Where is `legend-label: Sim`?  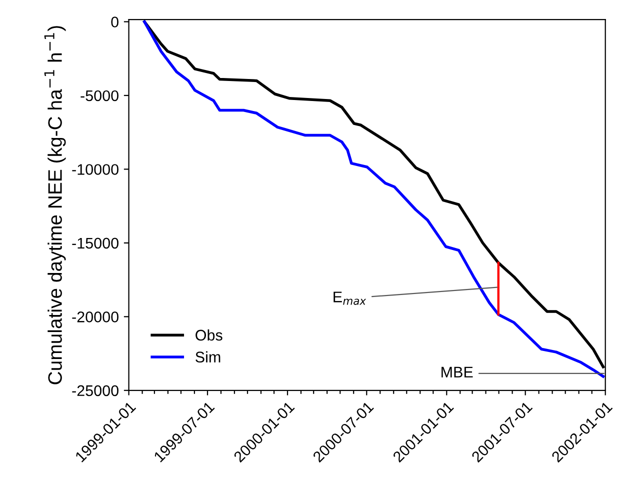 legend-label: Sim is located at coordinates (208, 357).